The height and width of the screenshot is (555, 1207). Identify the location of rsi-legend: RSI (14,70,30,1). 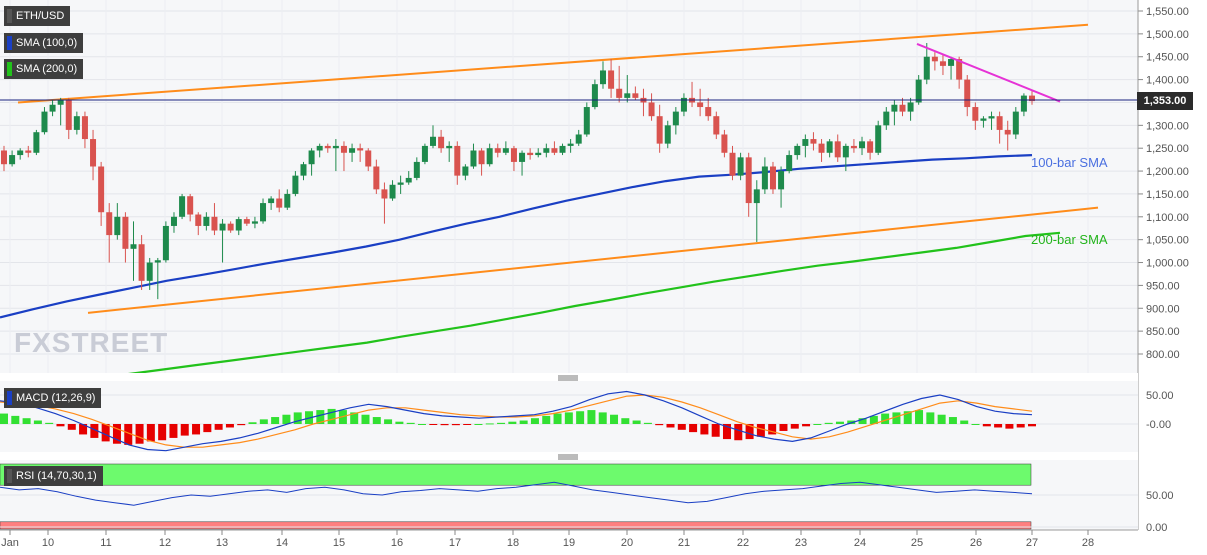
(53, 476).